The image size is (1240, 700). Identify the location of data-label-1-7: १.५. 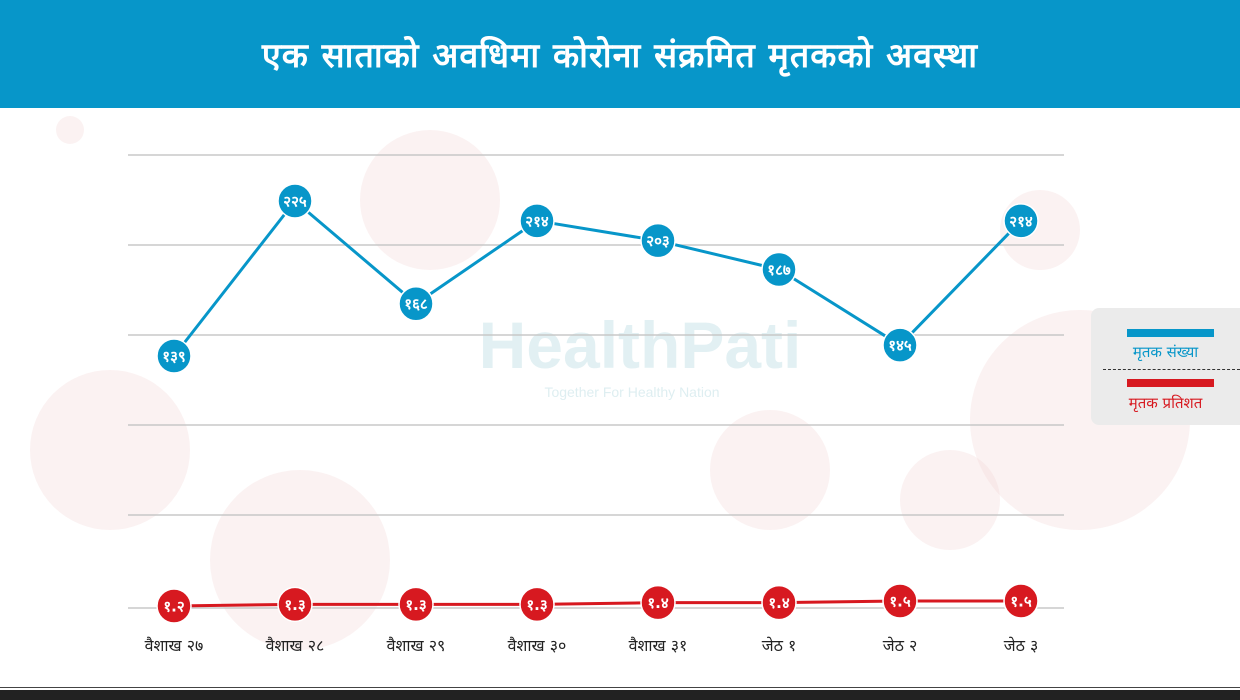
(1020, 602).